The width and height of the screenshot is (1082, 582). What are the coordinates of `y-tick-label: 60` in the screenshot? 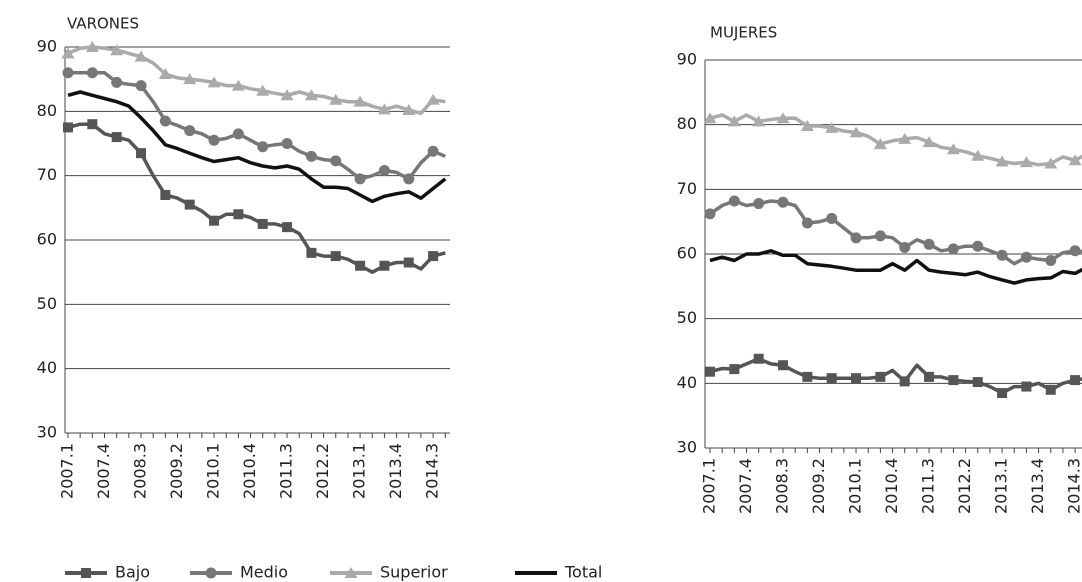 It's located at (47, 239).